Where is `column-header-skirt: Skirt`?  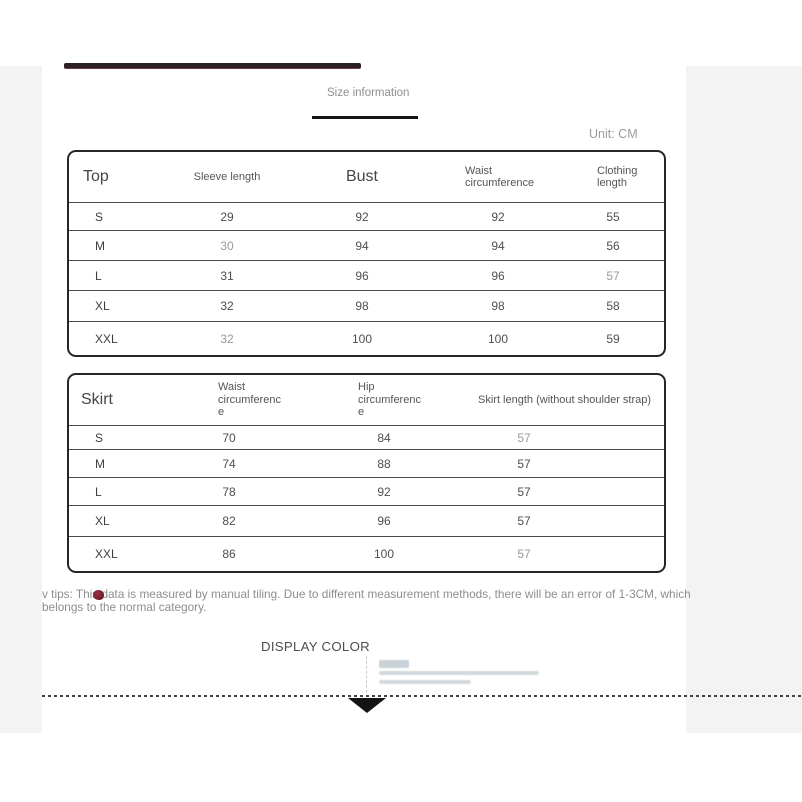 column-header-skirt: Skirt is located at coordinates (97, 399).